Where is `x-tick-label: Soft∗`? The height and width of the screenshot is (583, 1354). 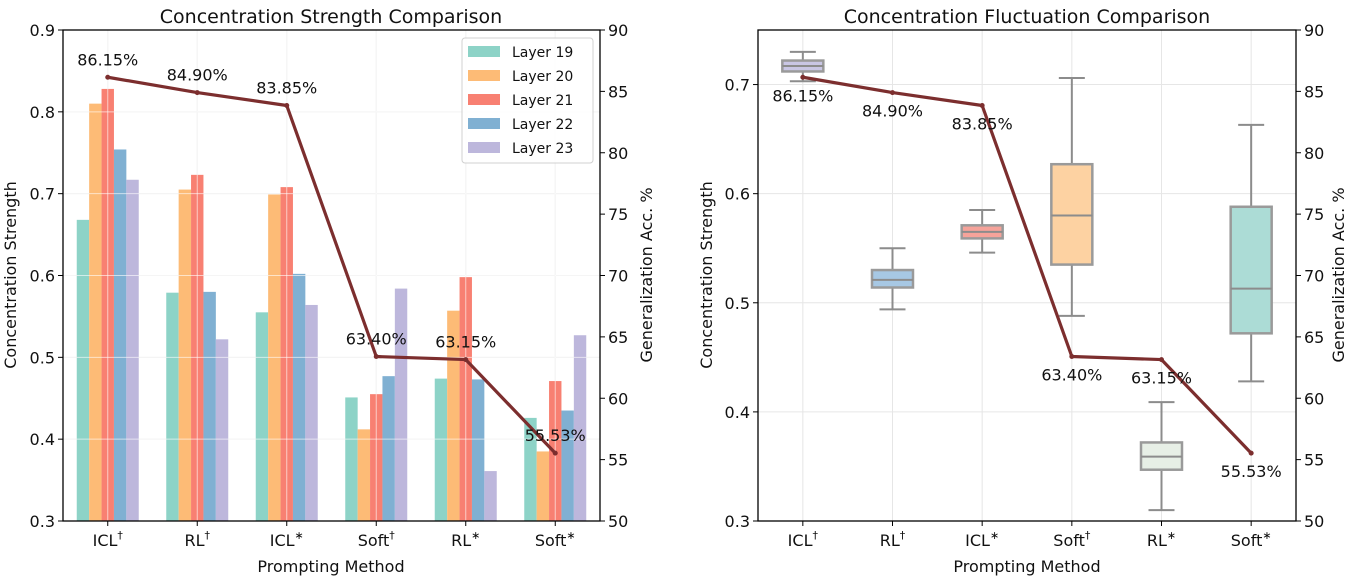 x-tick-label: Soft∗ is located at coordinates (555, 539).